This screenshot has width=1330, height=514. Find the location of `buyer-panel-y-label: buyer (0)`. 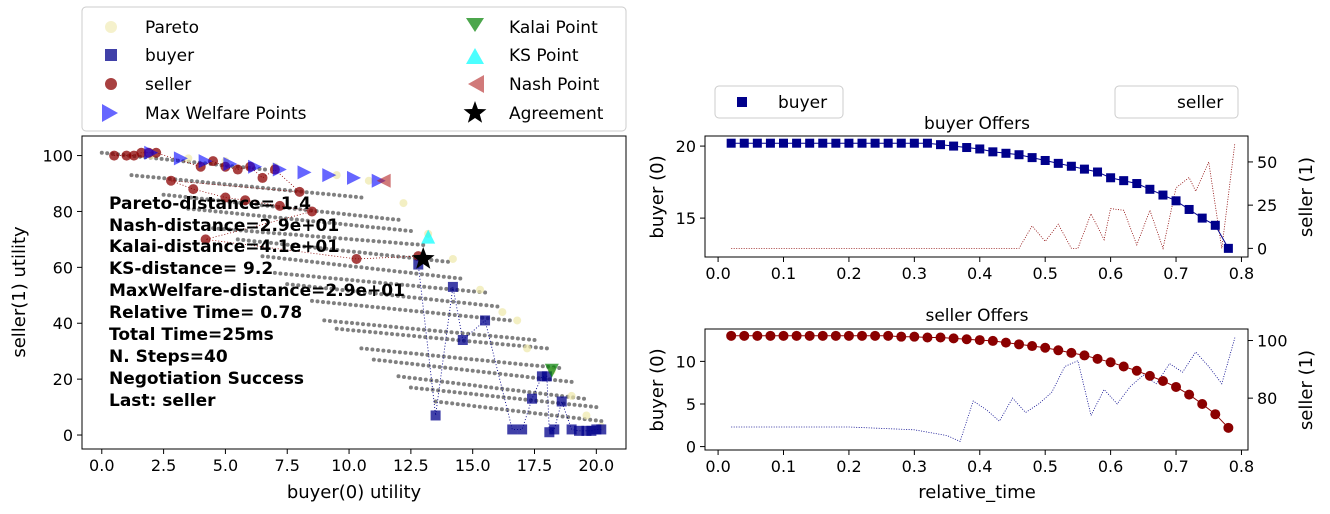

buyer-panel-y-label: buyer (0) is located at coordinates (657, 196).